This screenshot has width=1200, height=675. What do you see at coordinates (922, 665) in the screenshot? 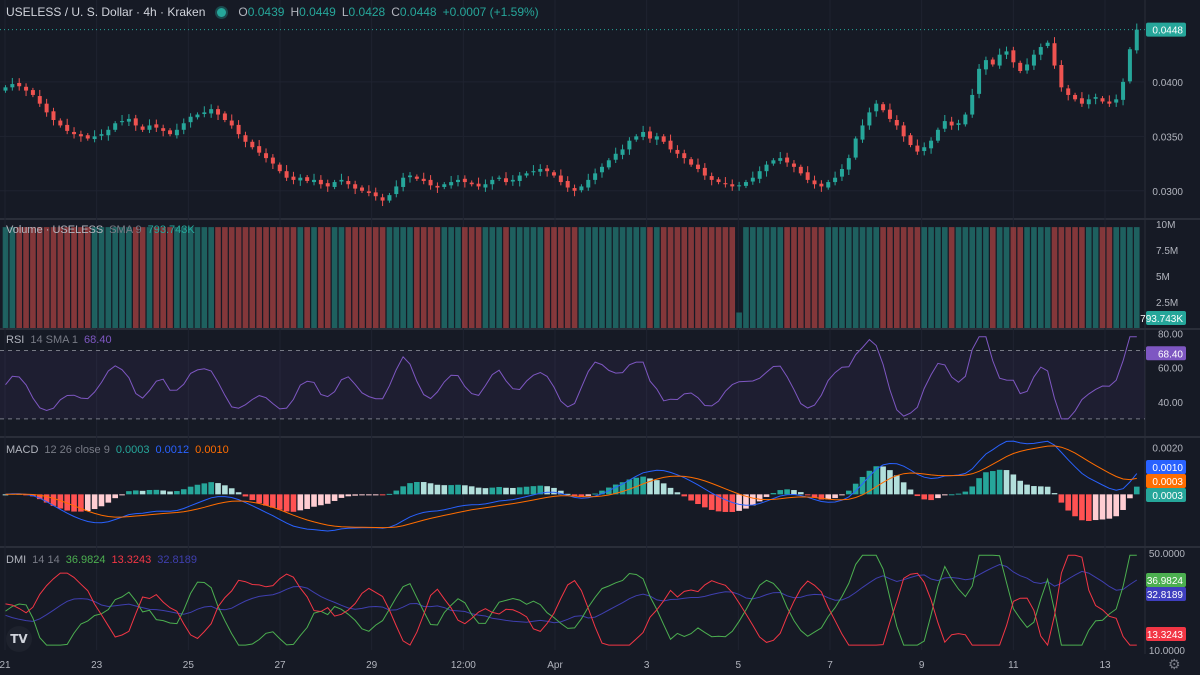
I see `time-tick-label: 9` at bounding box center [922, 665].